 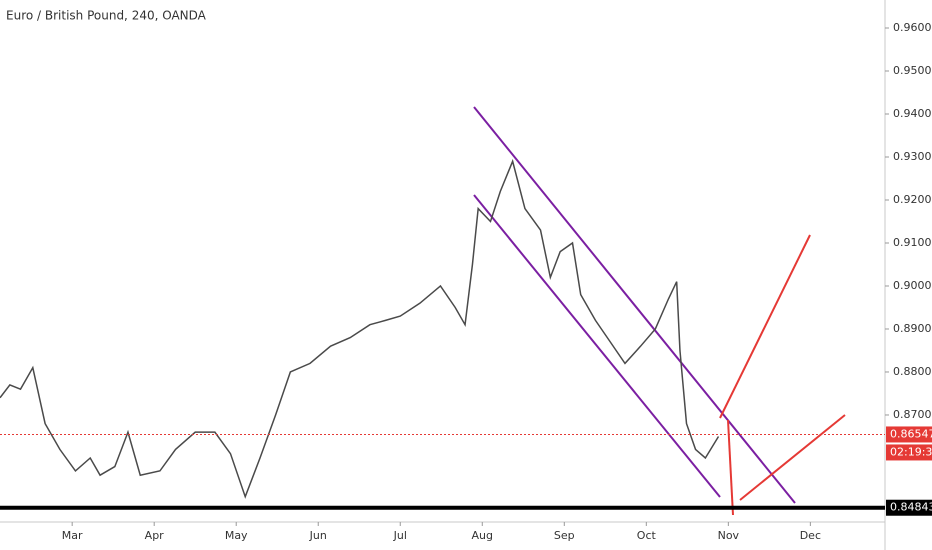 I want to click on chart-title: Euro / British Pound, 240, OANDA, so click(x=106, y=16).